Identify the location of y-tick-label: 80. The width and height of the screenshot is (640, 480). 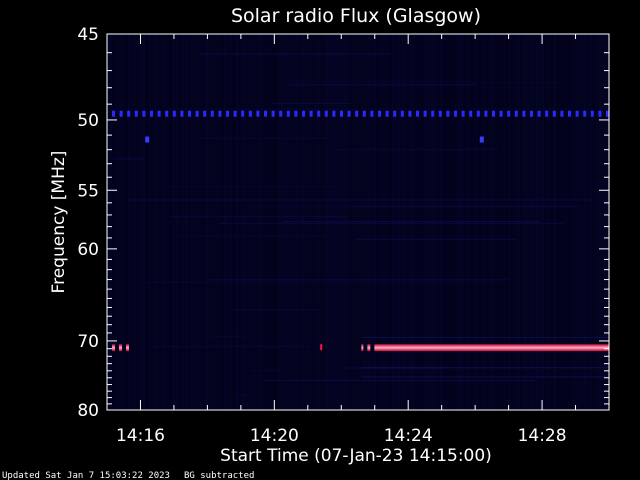
(88, 411).